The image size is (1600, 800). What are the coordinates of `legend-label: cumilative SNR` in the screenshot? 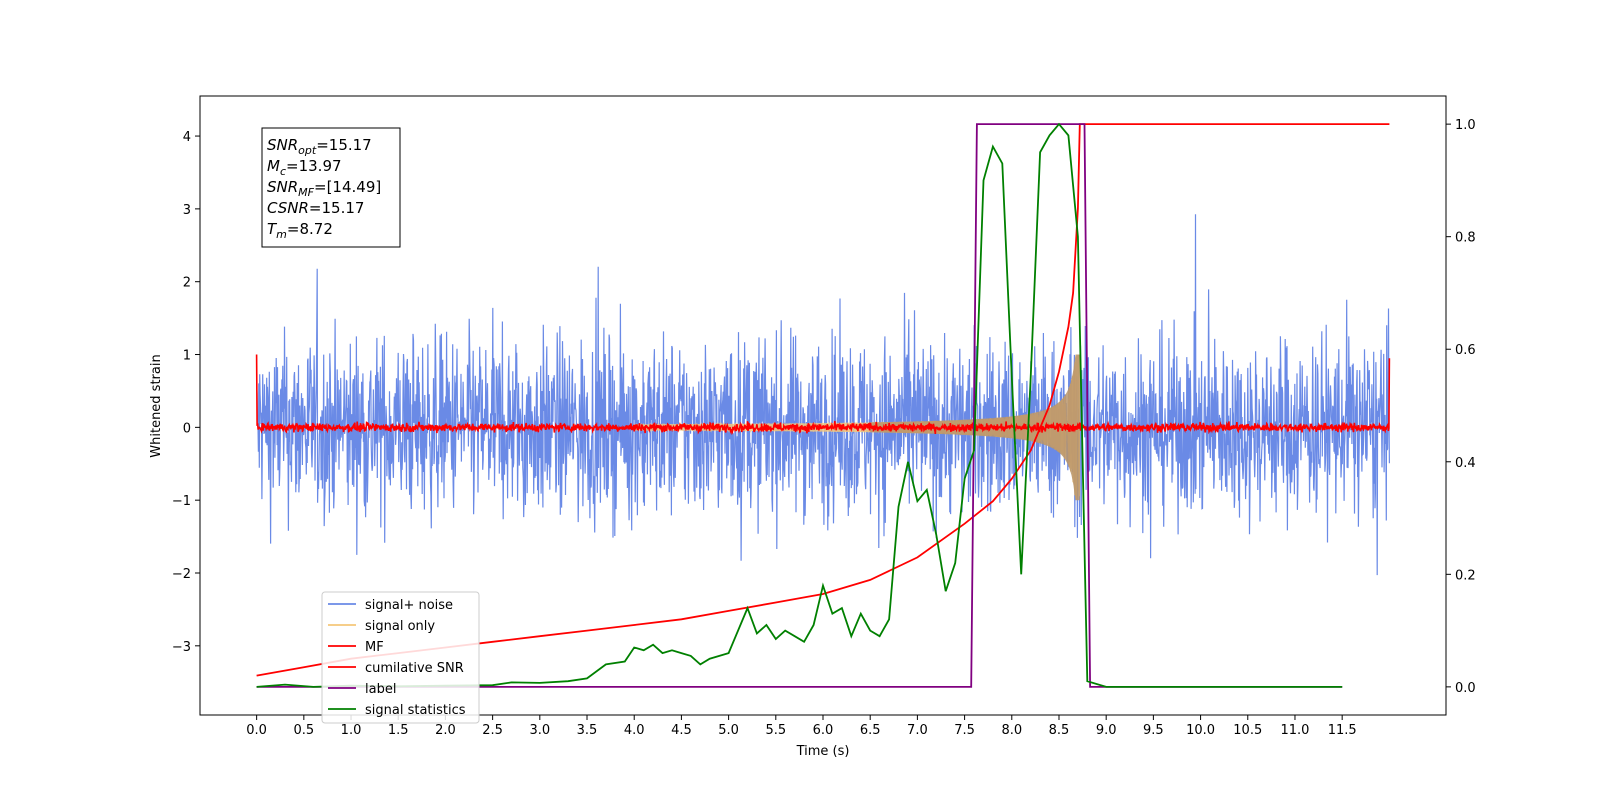 It's located at (414, 668).